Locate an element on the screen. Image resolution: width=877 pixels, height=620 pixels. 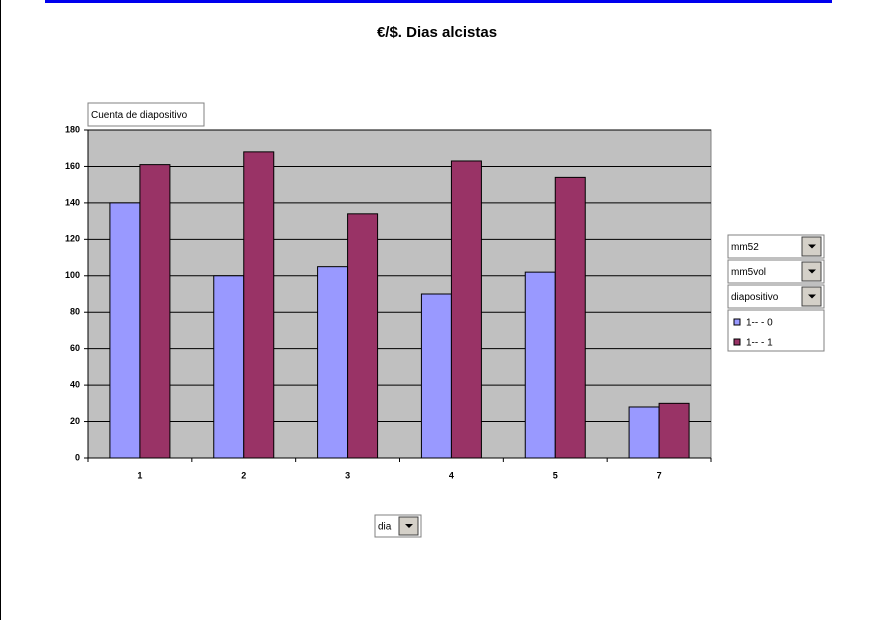
x-tick-label: 5 is located at coordinates (555, 475).